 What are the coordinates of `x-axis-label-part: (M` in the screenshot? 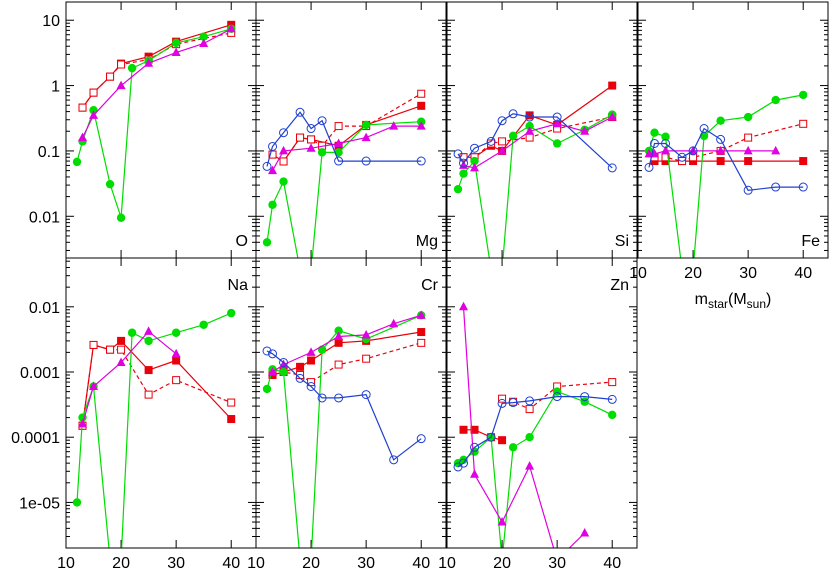 It's located at (737, 299).